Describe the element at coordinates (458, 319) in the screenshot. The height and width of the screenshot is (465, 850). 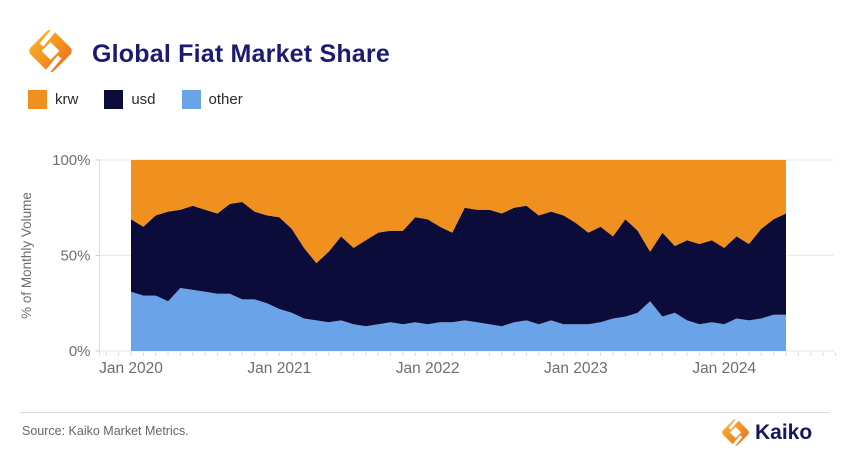
I see `area-other` at that location.